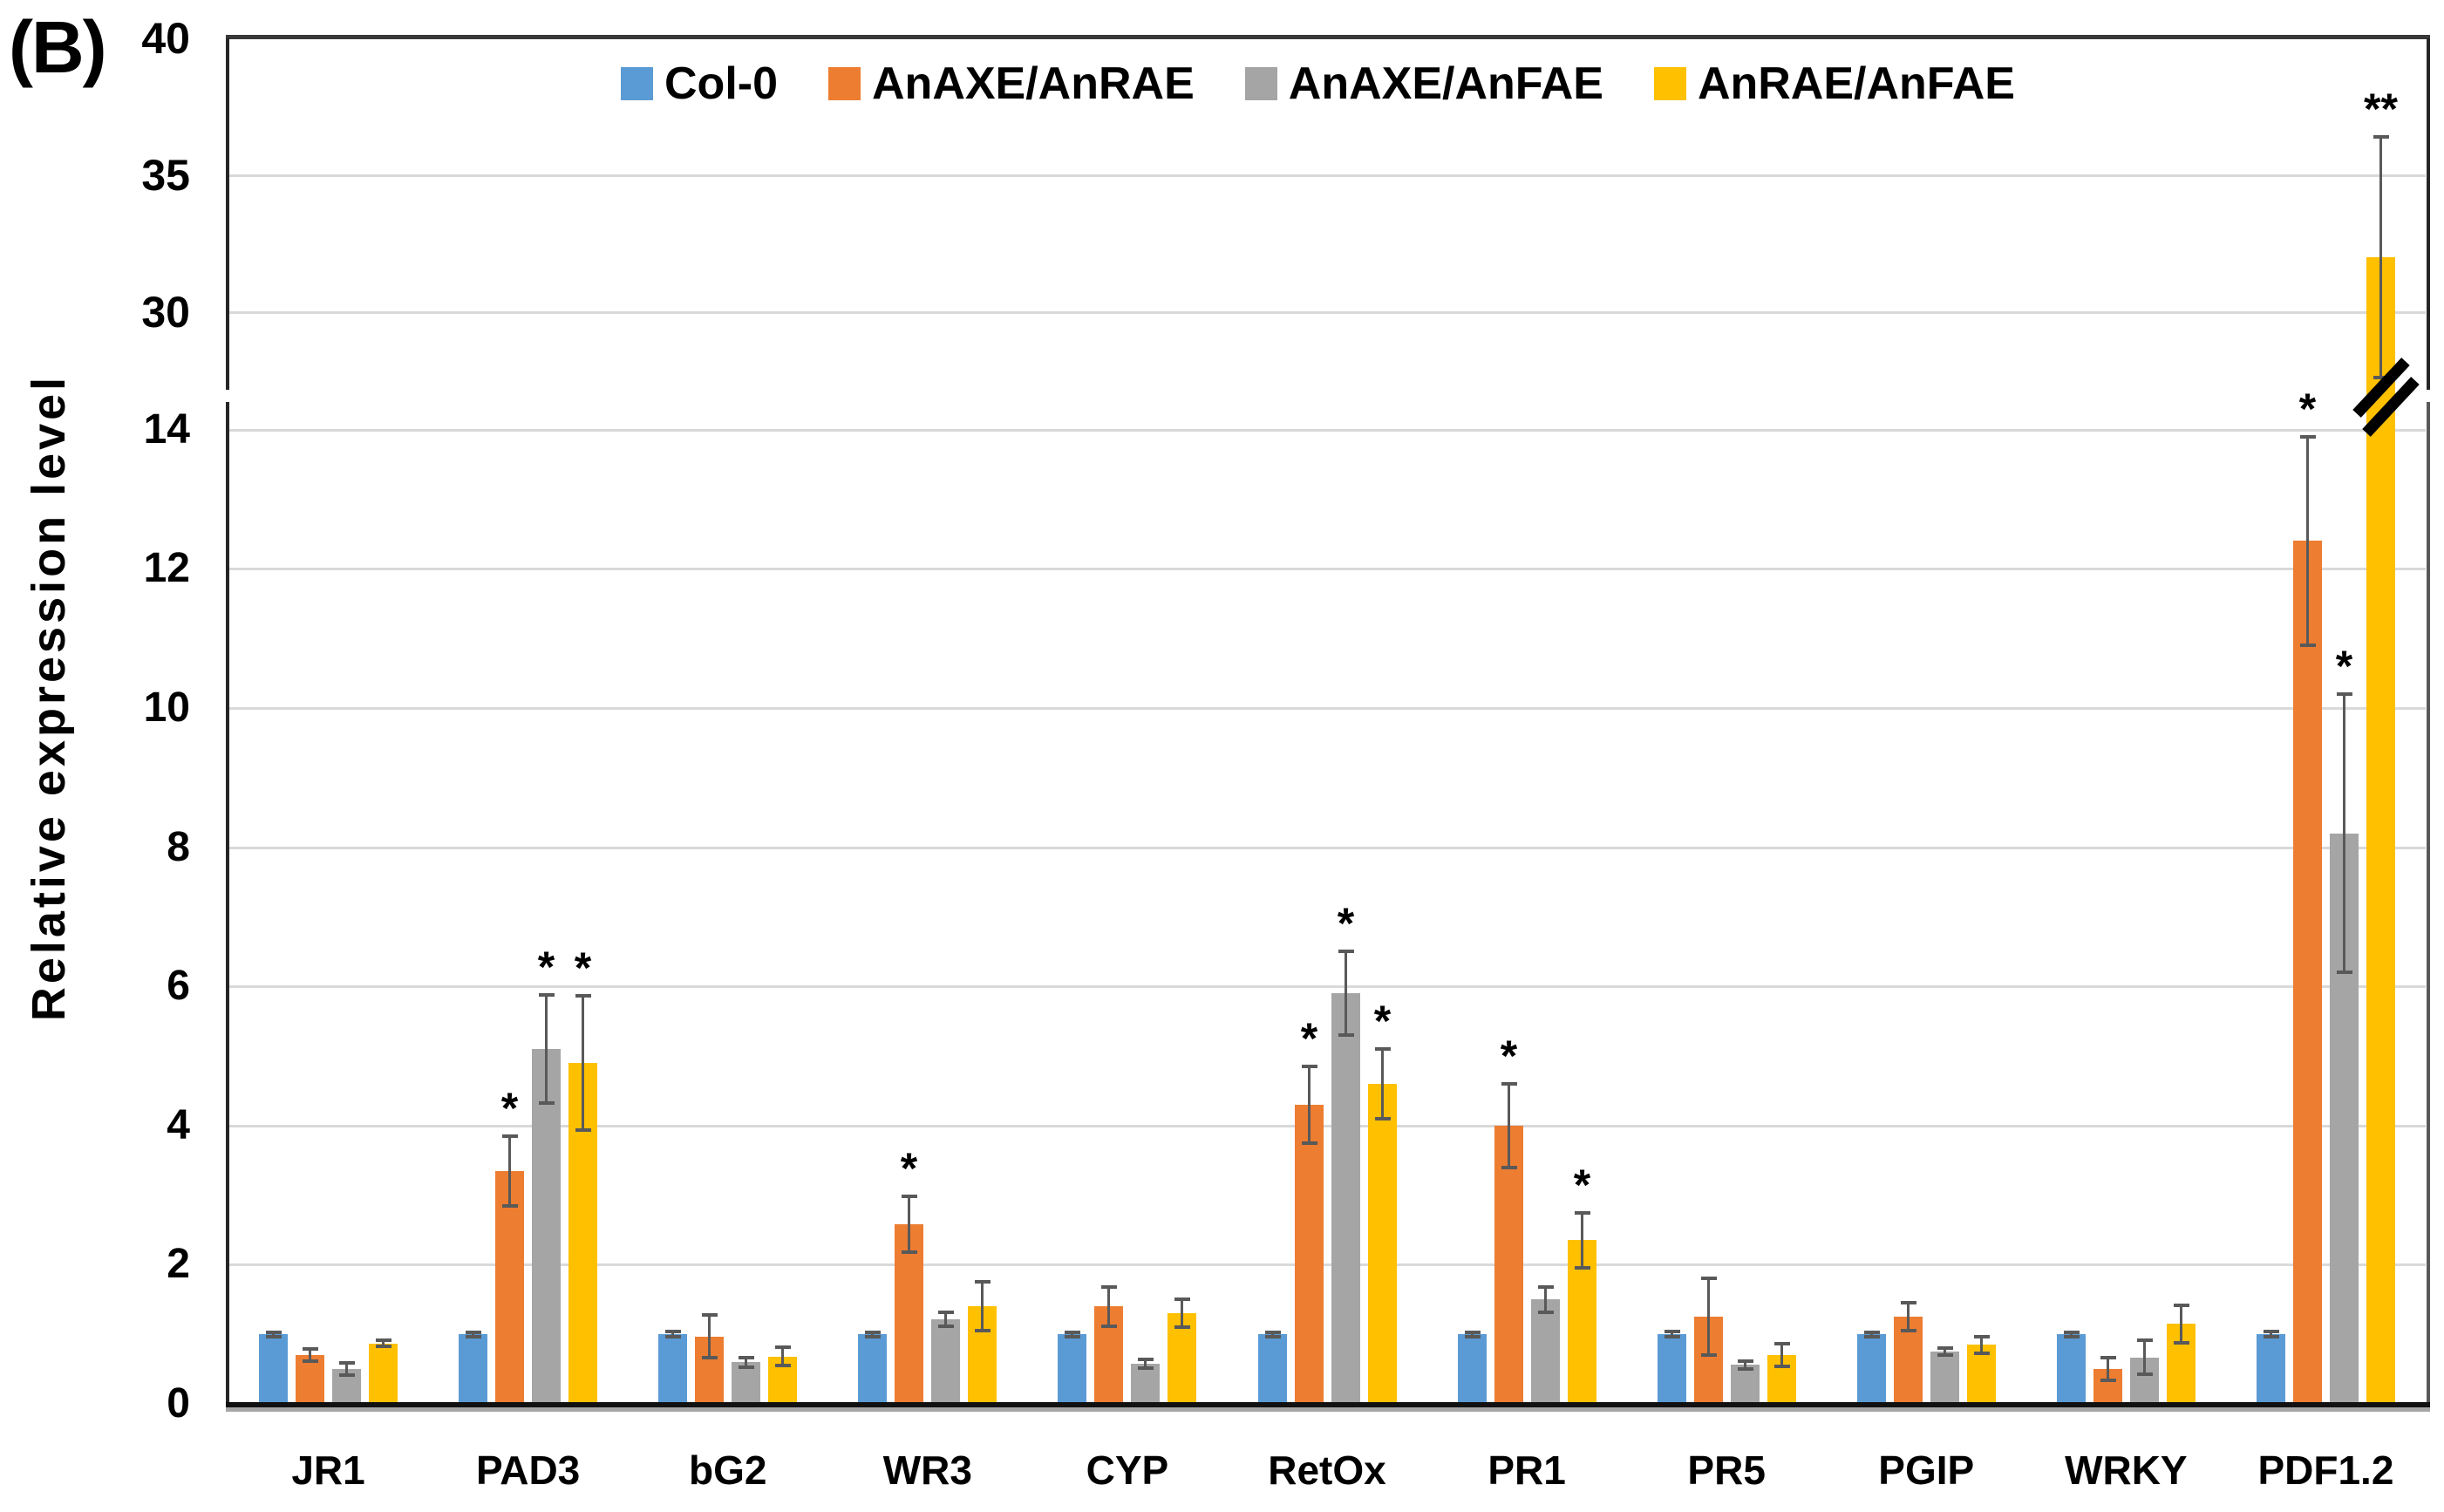 Image resolution: width=2444 pixels, height=1512 pixels. I want to click on error-bar-retox-anrae-anfae, so click(1382, 1084).